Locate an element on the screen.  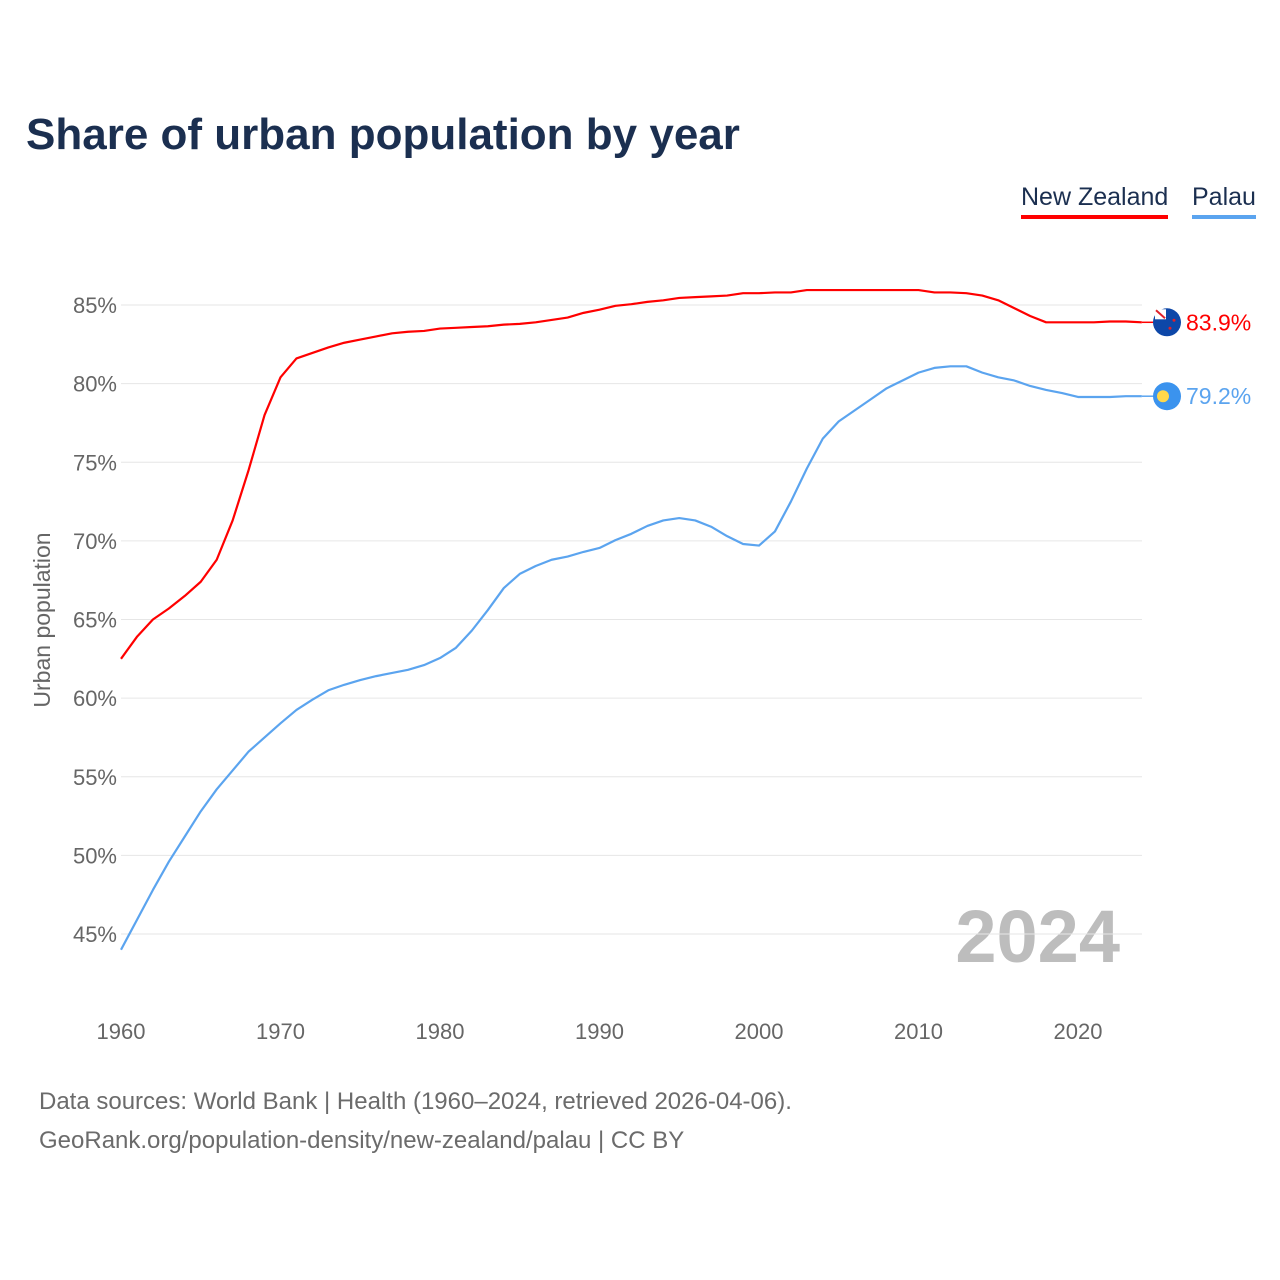
palau-flag-sun is located at coordinates (1163, 396).